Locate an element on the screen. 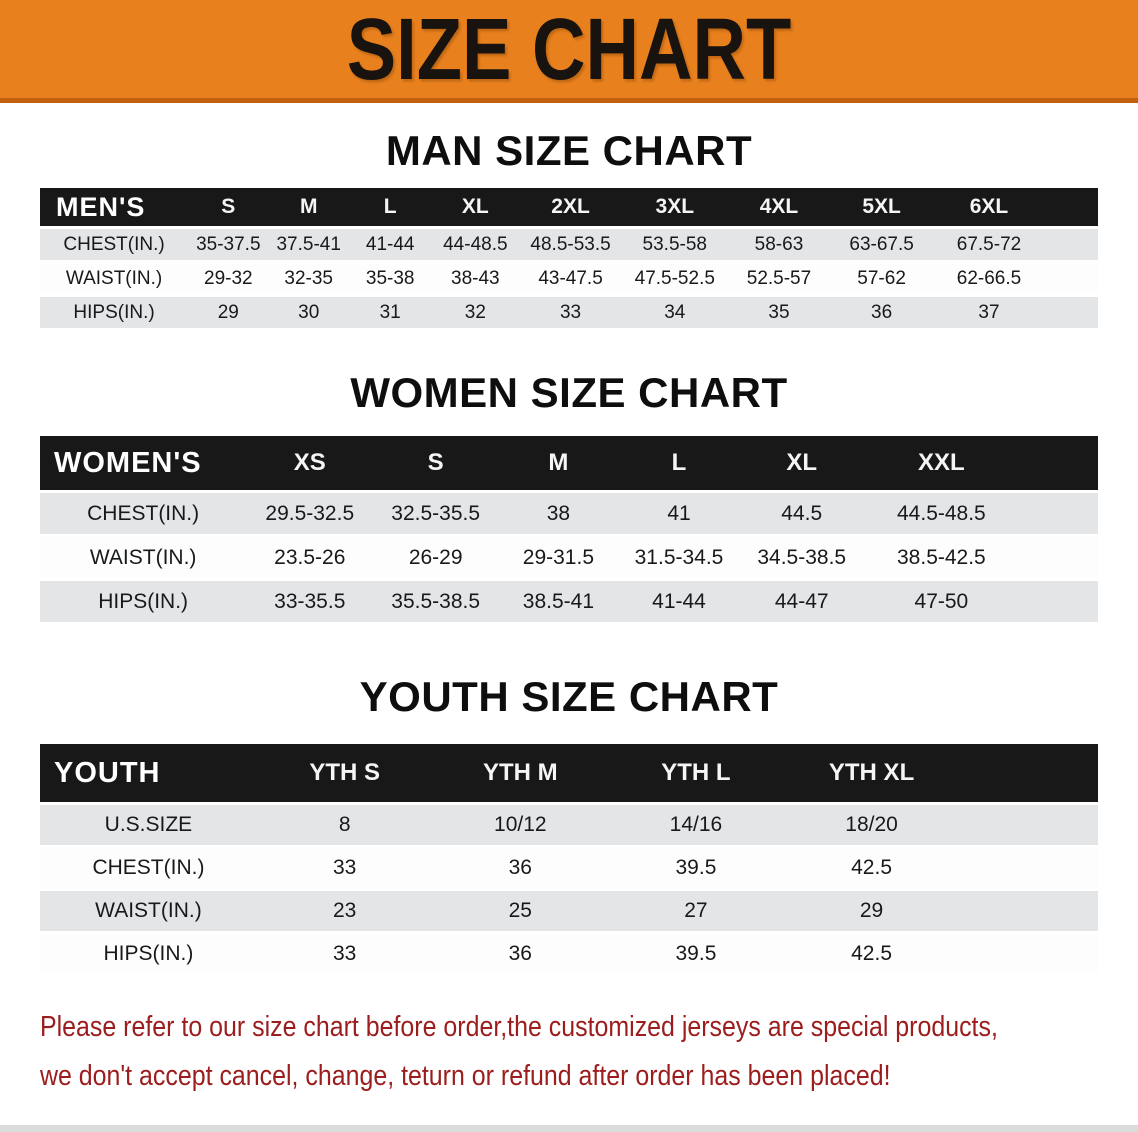 This screenshot has width=1138, height=1132. measurement-value: 23 is located at coordinates (344, 911).